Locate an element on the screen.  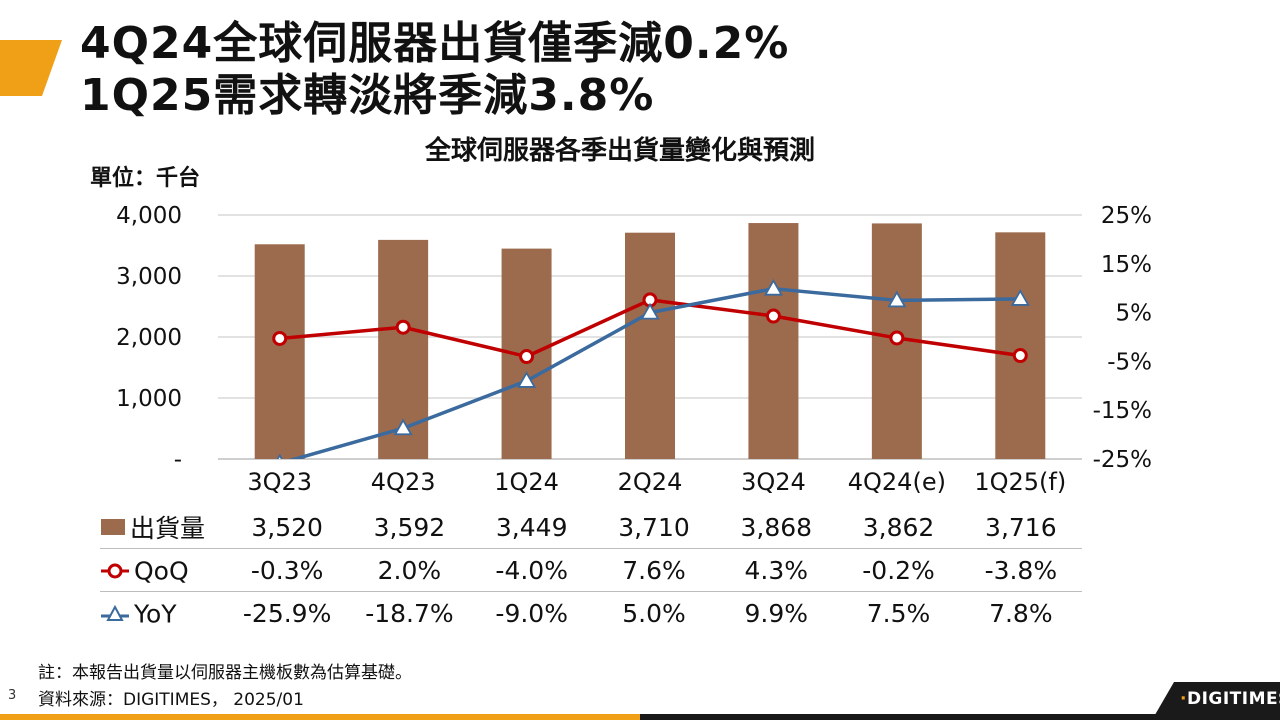
footnote-text: 註：本報告出貨量以伺服器主機板數為估算基礎。 is located at coordinates (225, 673).